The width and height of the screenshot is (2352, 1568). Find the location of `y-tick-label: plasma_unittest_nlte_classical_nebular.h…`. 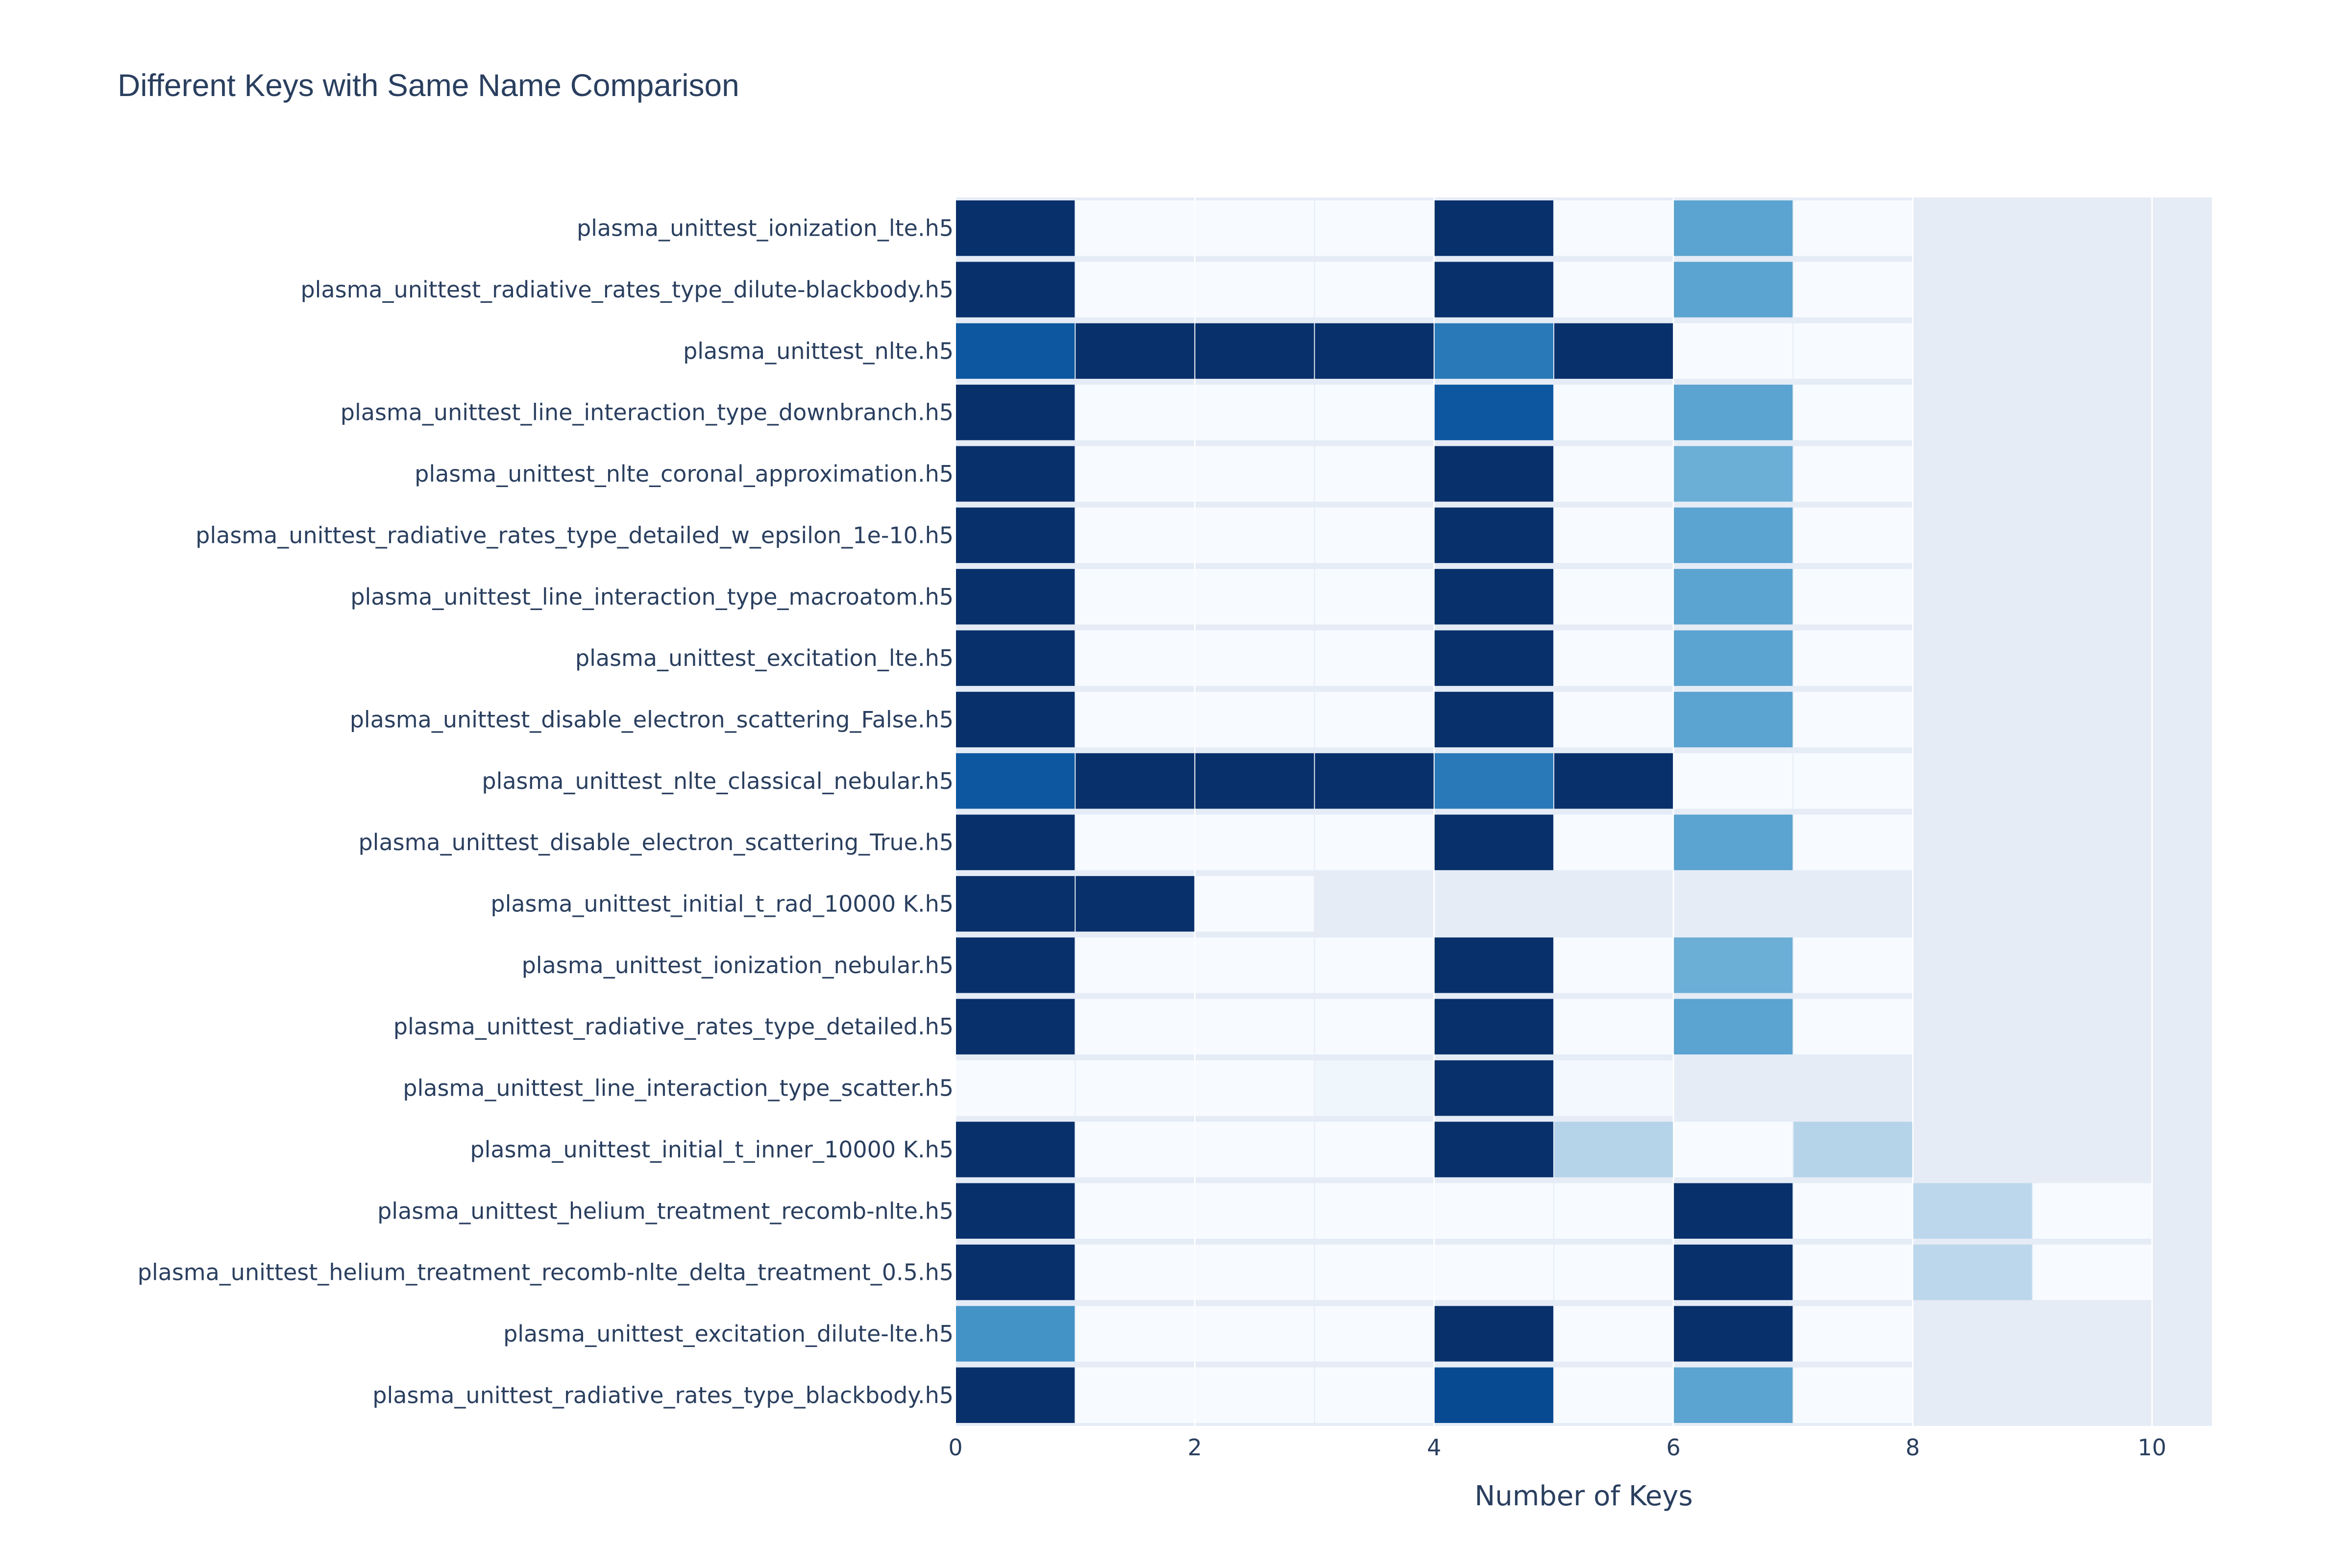

y-tick-label: plasma_unittest_nlte_classical_nebular.h… is located at coordinates (718, 781).